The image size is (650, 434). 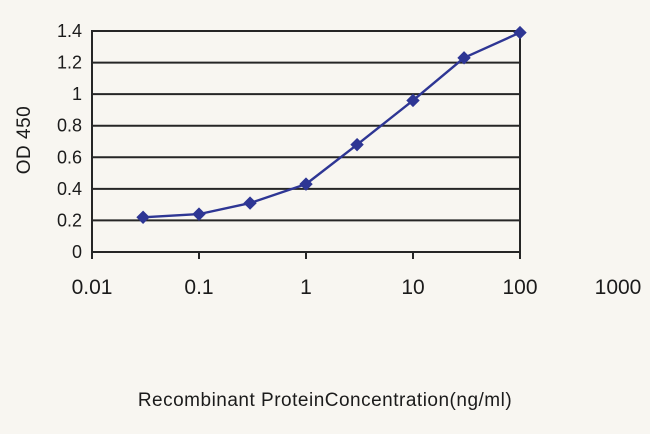 What do you see at coordinates (69, 126) in the screenshot?
I see `y-tick-label: 0.8` at bounding box center [69, 126].